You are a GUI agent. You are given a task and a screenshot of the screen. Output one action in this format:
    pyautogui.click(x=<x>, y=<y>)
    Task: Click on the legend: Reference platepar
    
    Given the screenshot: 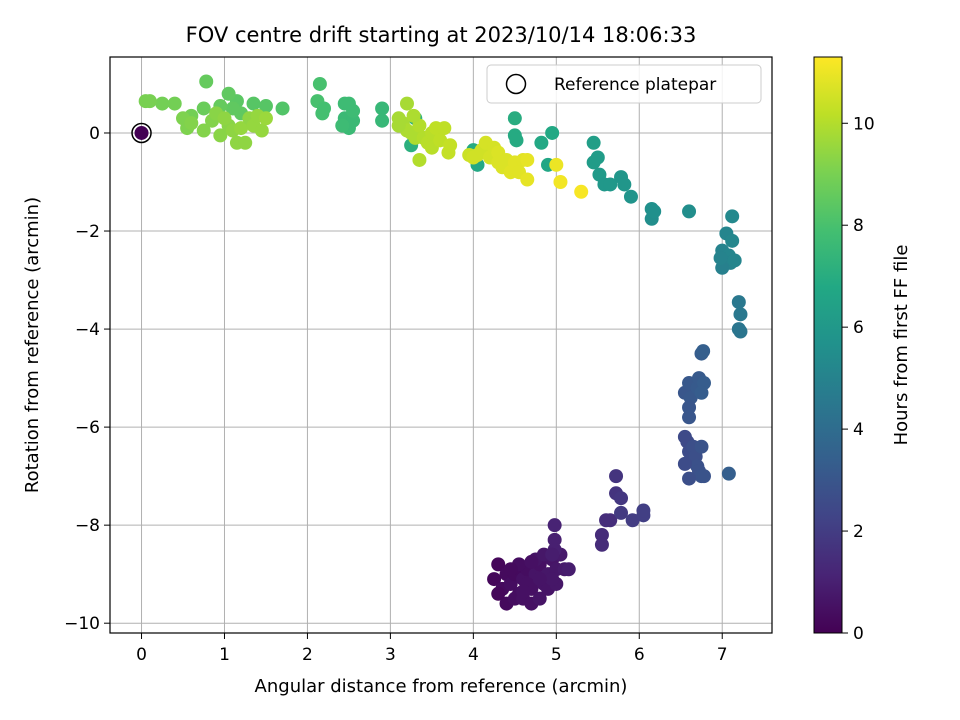 What is the action you would take?
    pyautogui.click(x=624, y=84)
    